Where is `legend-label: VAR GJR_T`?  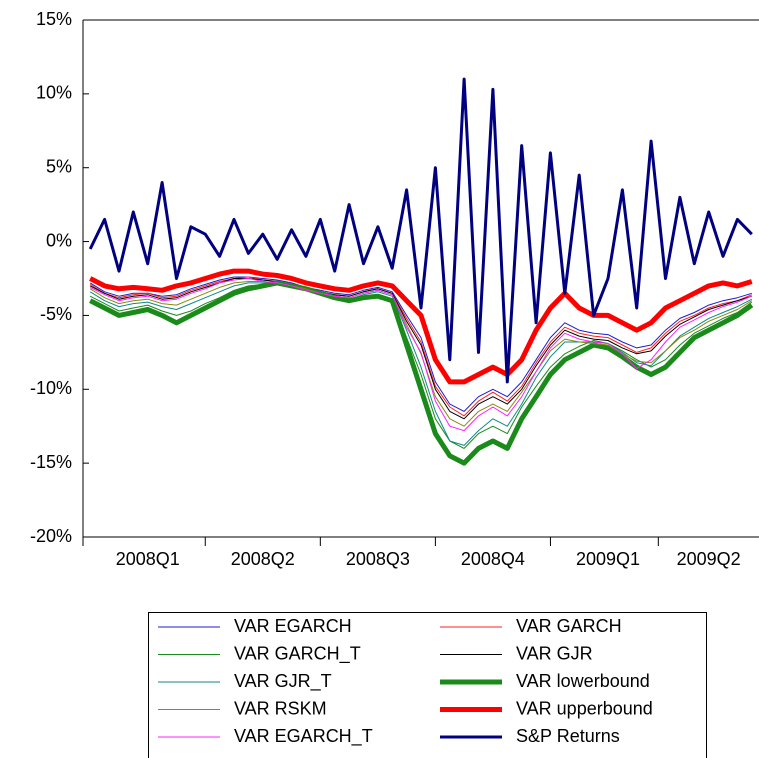 legend-label: VAR GJR_T is located at coordinates (283, 681).